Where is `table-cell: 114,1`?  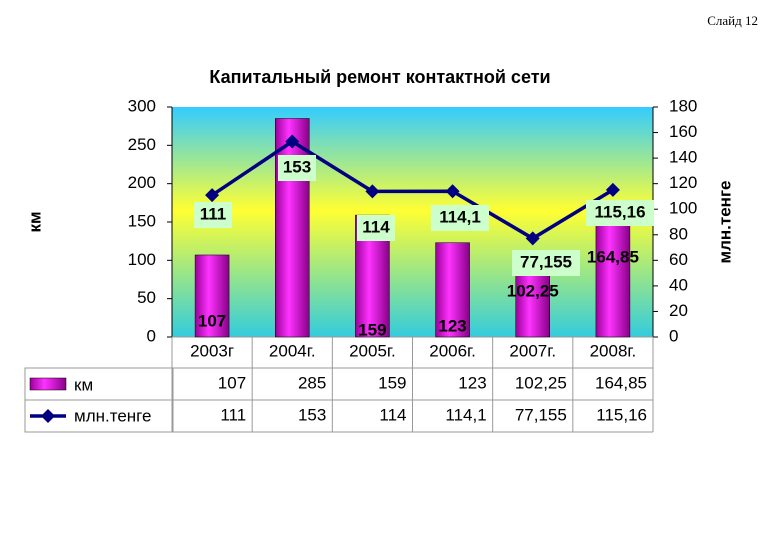
table-cell: 114,1 is located at coordinates (465, 414).